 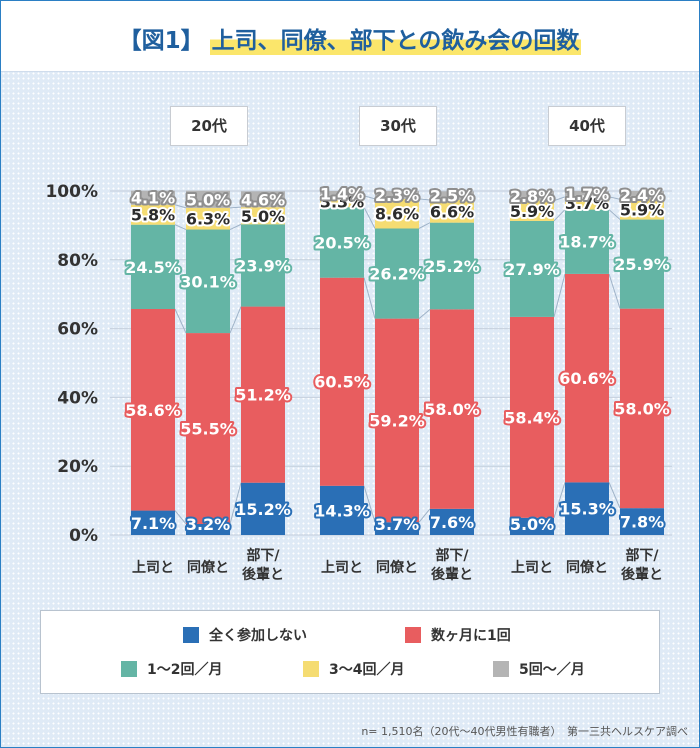 I want to click on legend-label-none: 全く参加しない, so click(x=258, y=636).